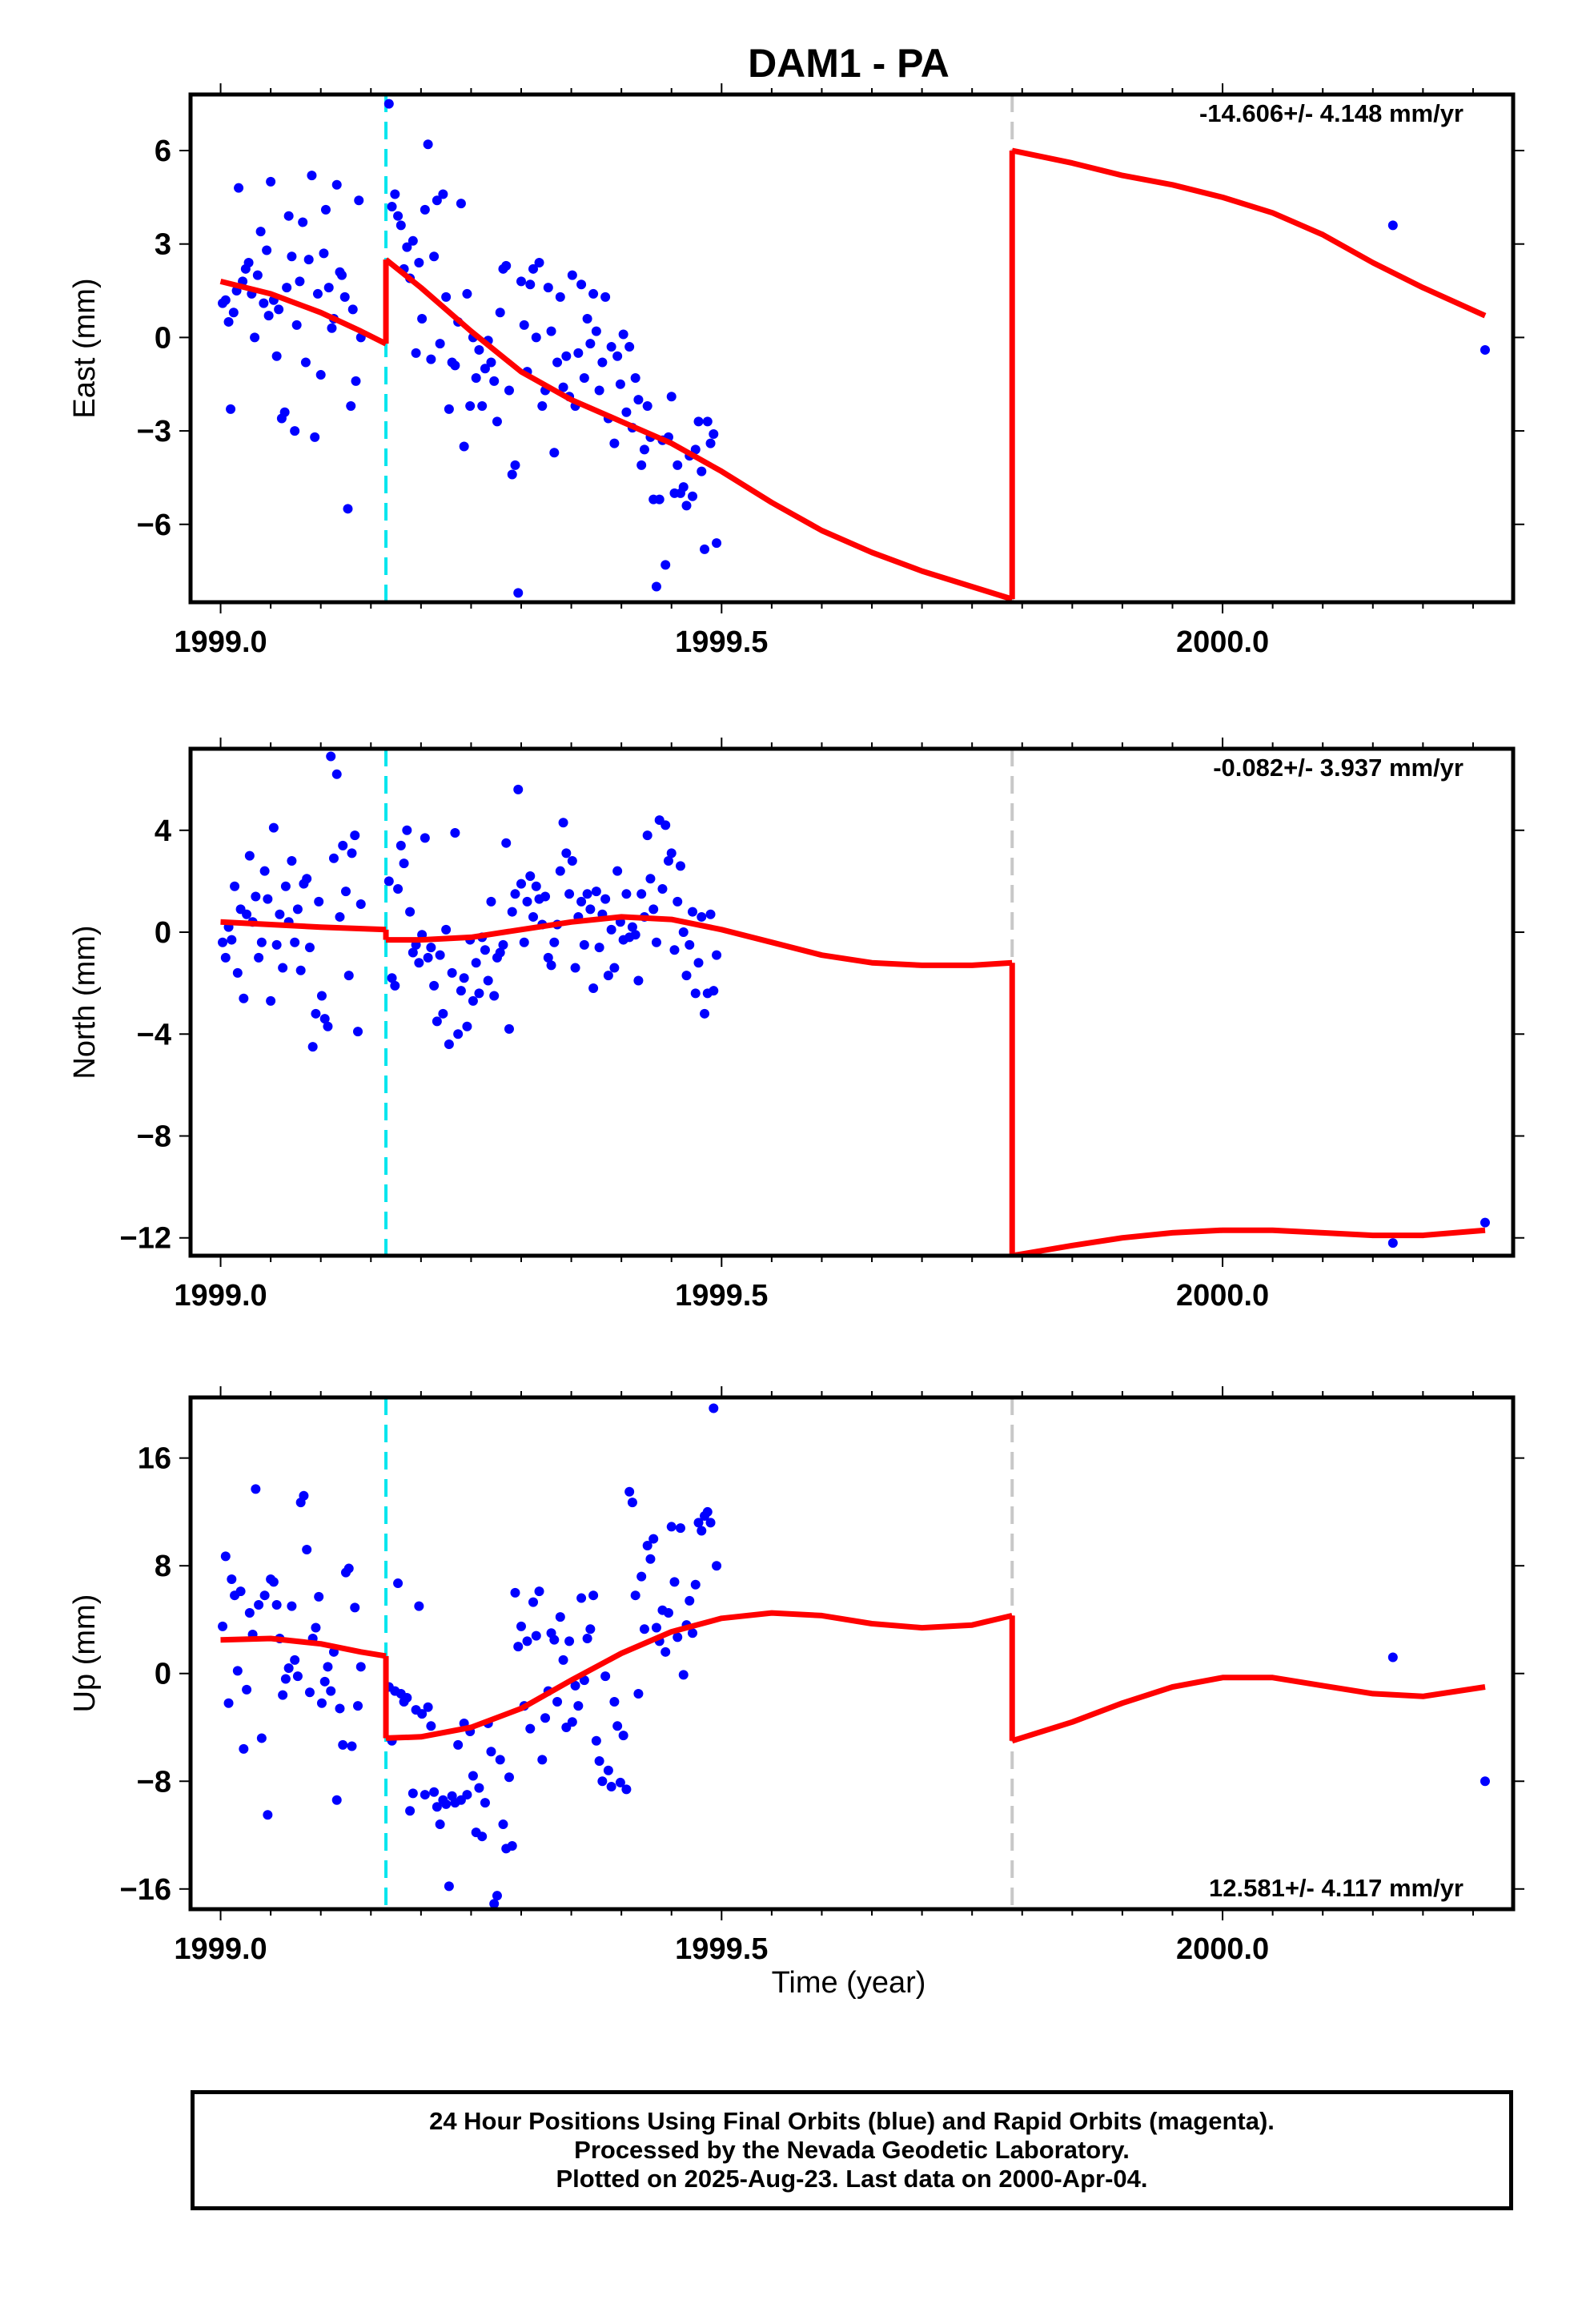  Describe the element at coordinates (163, 1674) in the screenshot. I see `y-tick-label: 0` at that location.